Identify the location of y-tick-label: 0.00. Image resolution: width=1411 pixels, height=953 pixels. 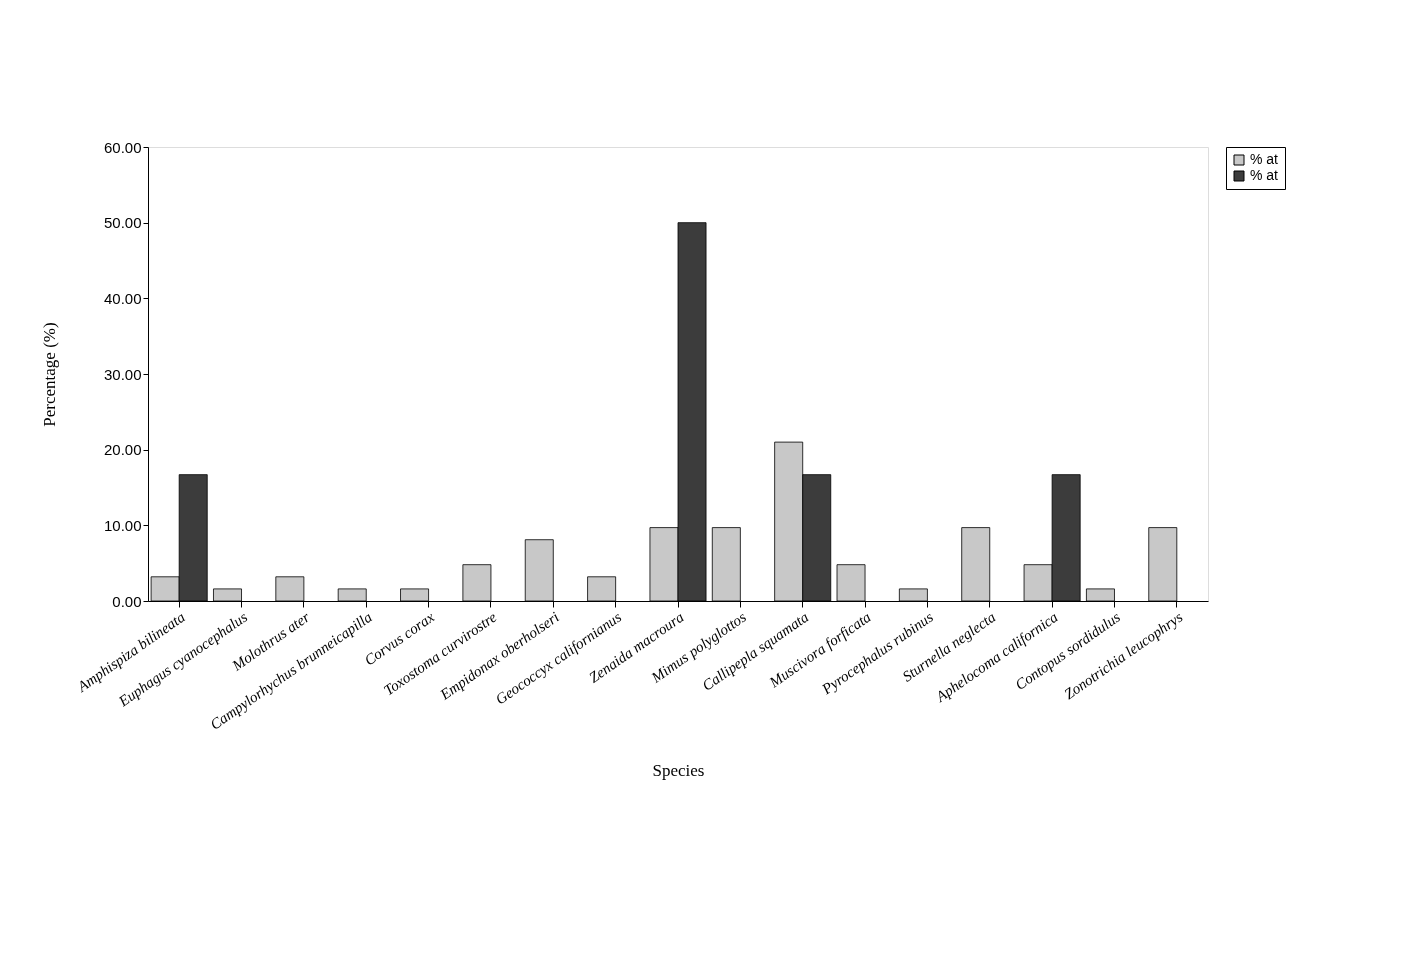
(127, 601).